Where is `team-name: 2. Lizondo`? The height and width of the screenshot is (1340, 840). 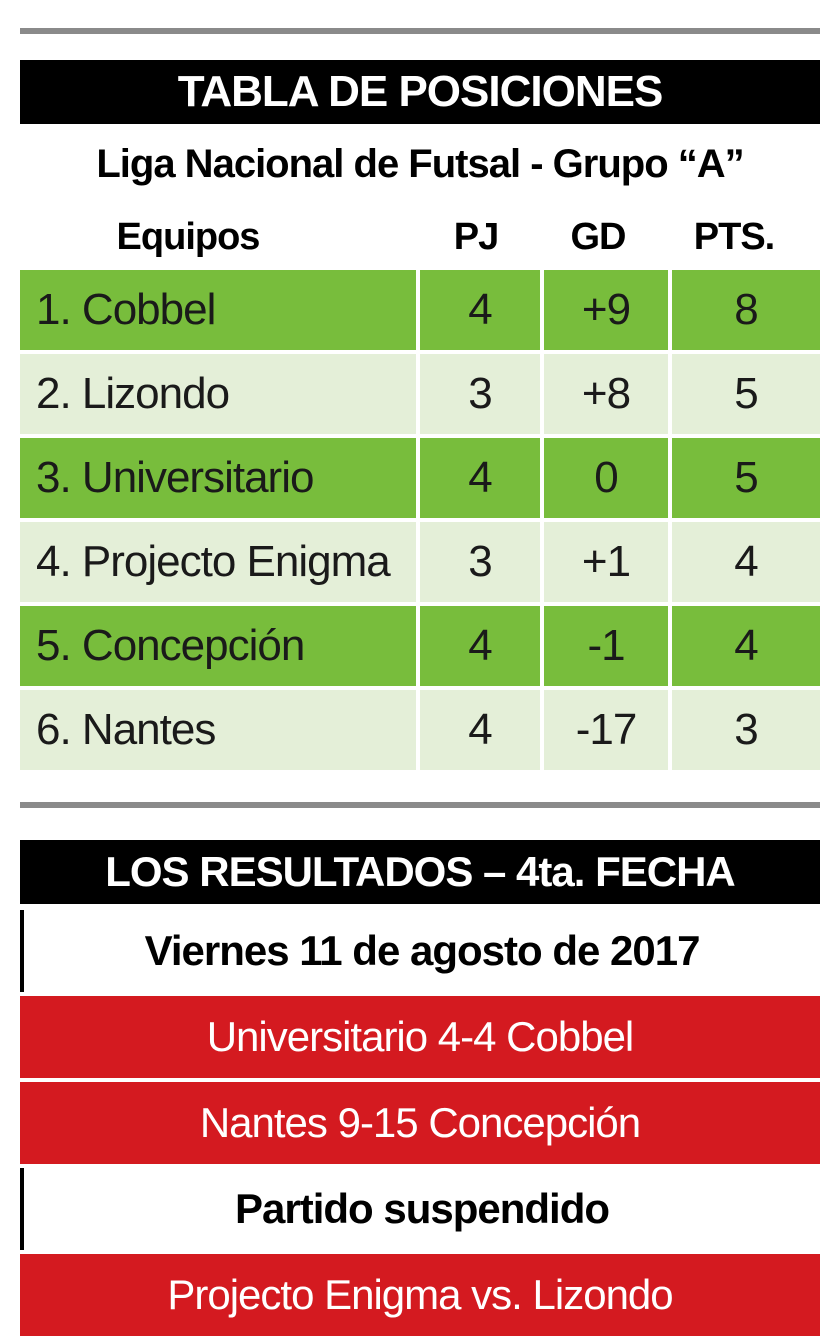
team-name: 2. Lizondo is located at coordinates (218, 394).